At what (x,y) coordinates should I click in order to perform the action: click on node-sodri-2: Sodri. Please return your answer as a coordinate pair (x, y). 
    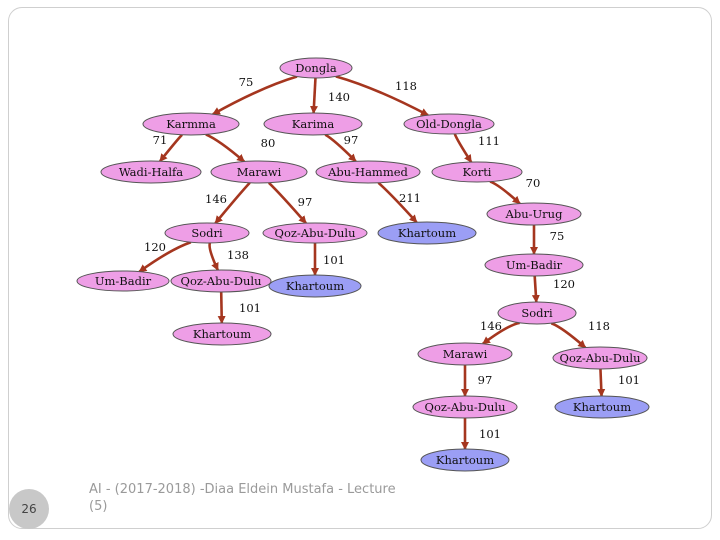
    Looking at the image, I should click on (537, 313).